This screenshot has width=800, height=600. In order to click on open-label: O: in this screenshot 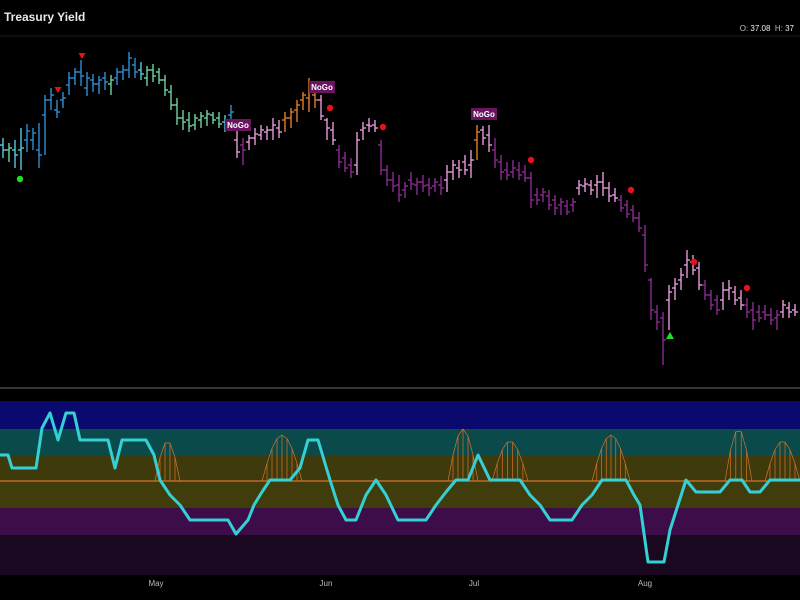, I will do `click(744, 28)`.